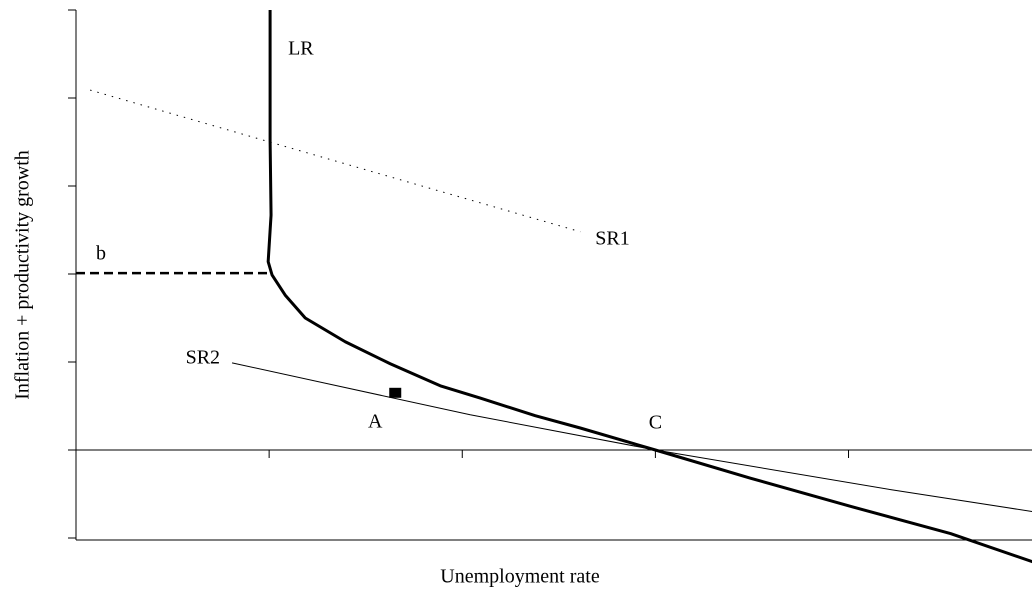 Image resolution: width=1032 pixels, height=590 pixels. Describe the element at coordinates (655, 423) in the screenshot. I see `point-label: C` at that location.